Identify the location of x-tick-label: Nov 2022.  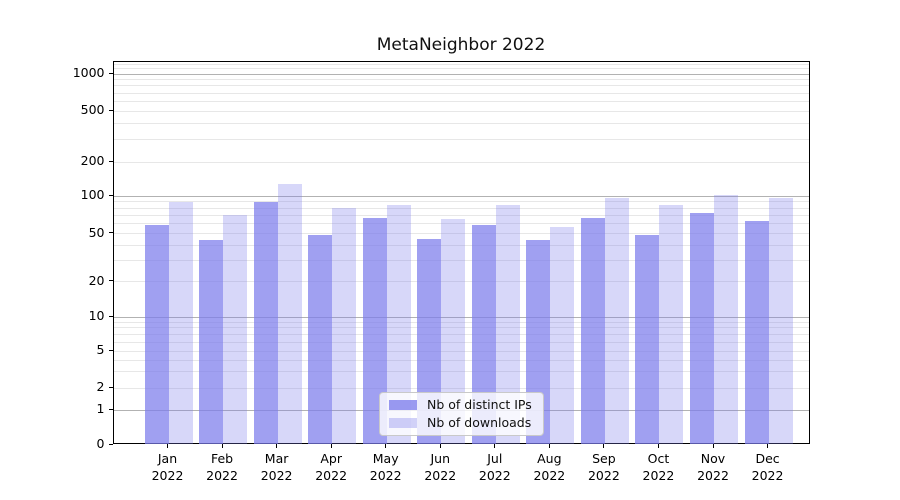
(713, 467).